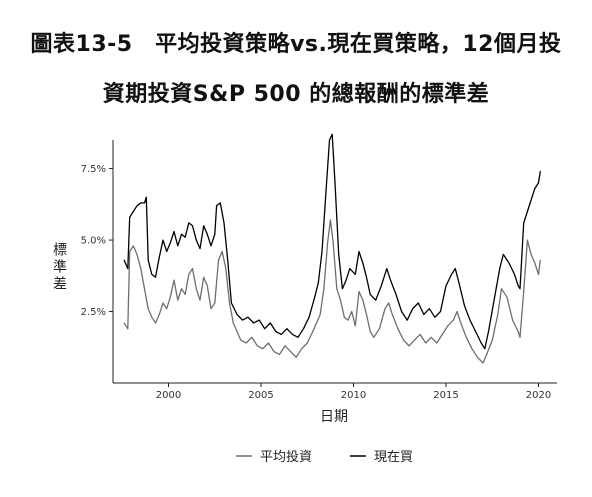 The image size is (592, 497). I want to click on x-axis-ticks: 2000 2005 2010 2015 2020, so click(353, 392).